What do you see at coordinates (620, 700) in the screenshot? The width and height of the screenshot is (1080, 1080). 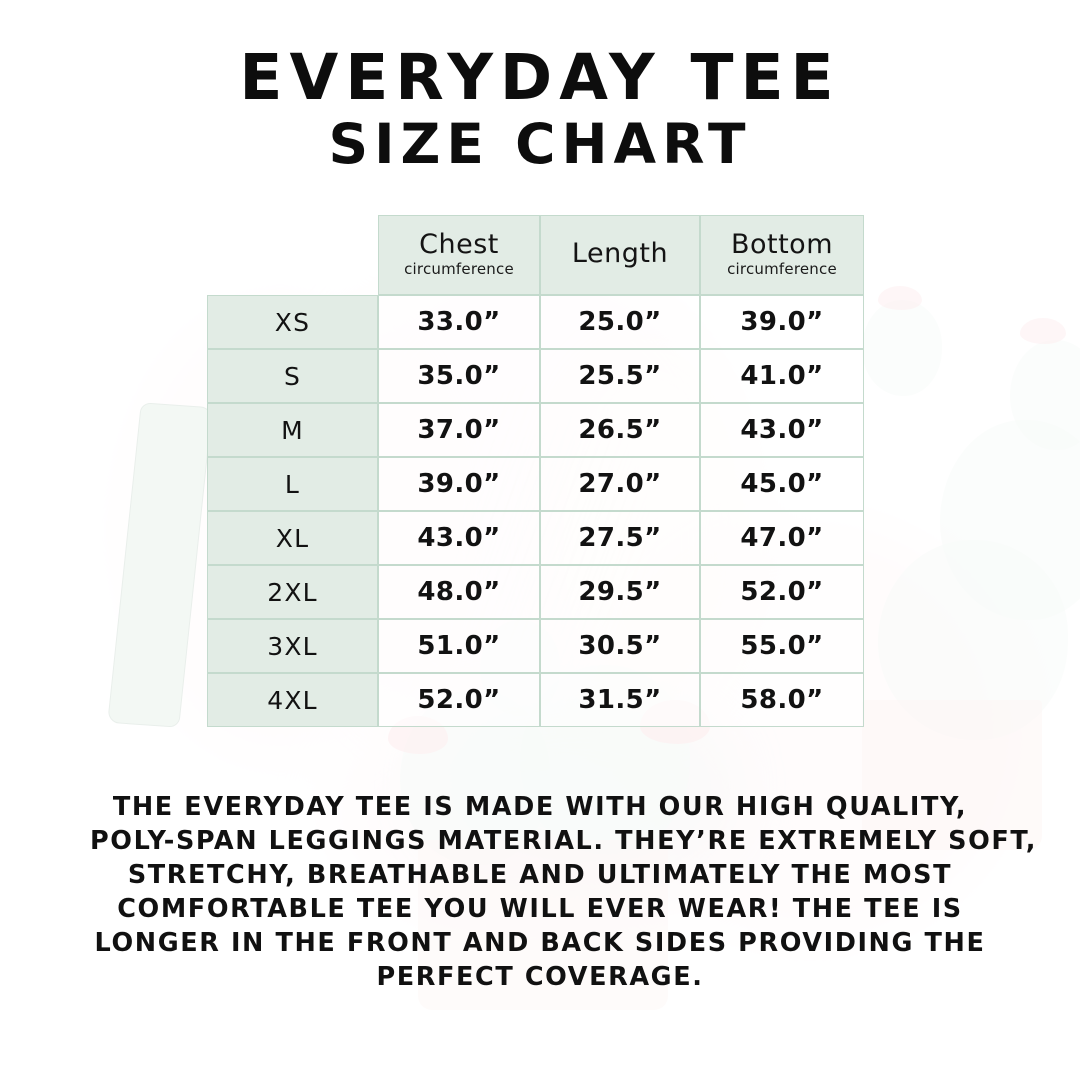 I see `length-value: 31.5”` at bounding box center [620, 700].